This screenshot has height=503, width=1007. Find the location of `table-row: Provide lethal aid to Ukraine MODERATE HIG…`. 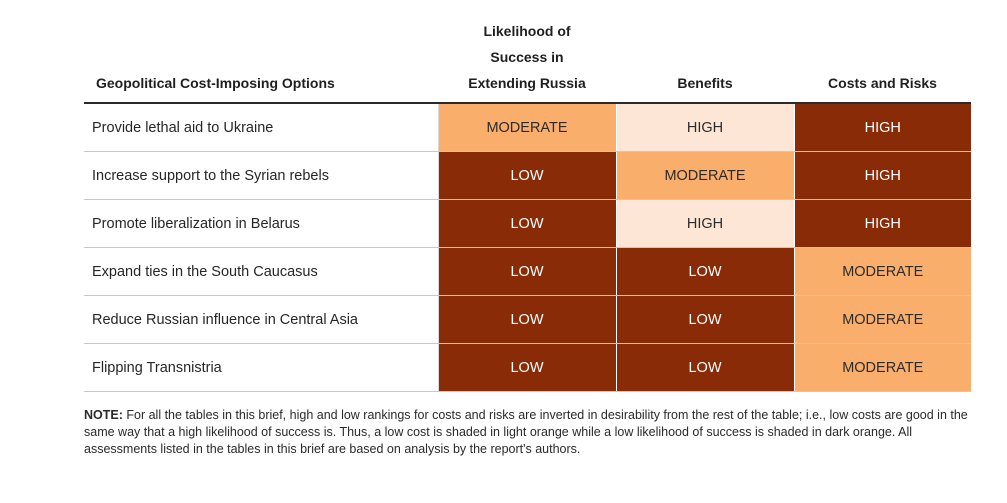

table-row: Provide lethal aid to Ukraine MODERATE HIG… is located at coordinates (527, 128).